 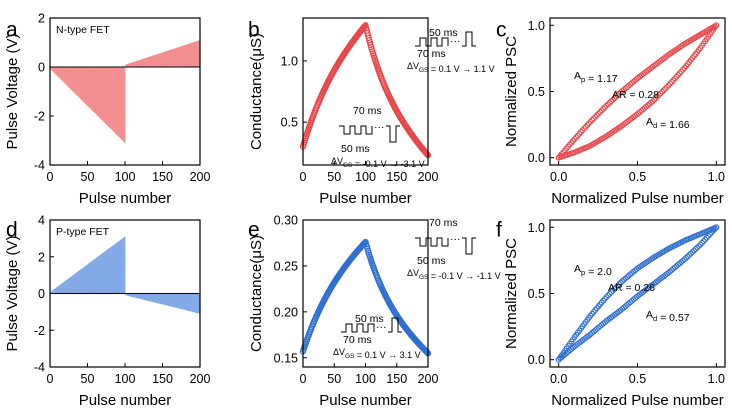 I want to click on y-tick-label: 0.30, so click(x=286, y=221).